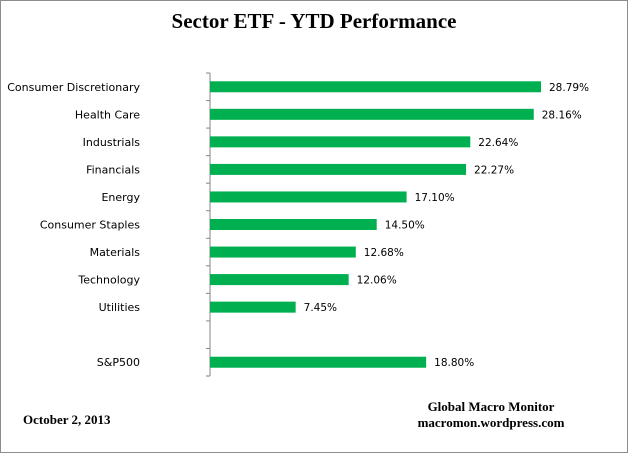 The width and height of the screenshot is (628, 453). What do you see at coordinates (498, 143) in the screenshot?
I see `data-label: 22.64%` at bounding box center [498, 143].